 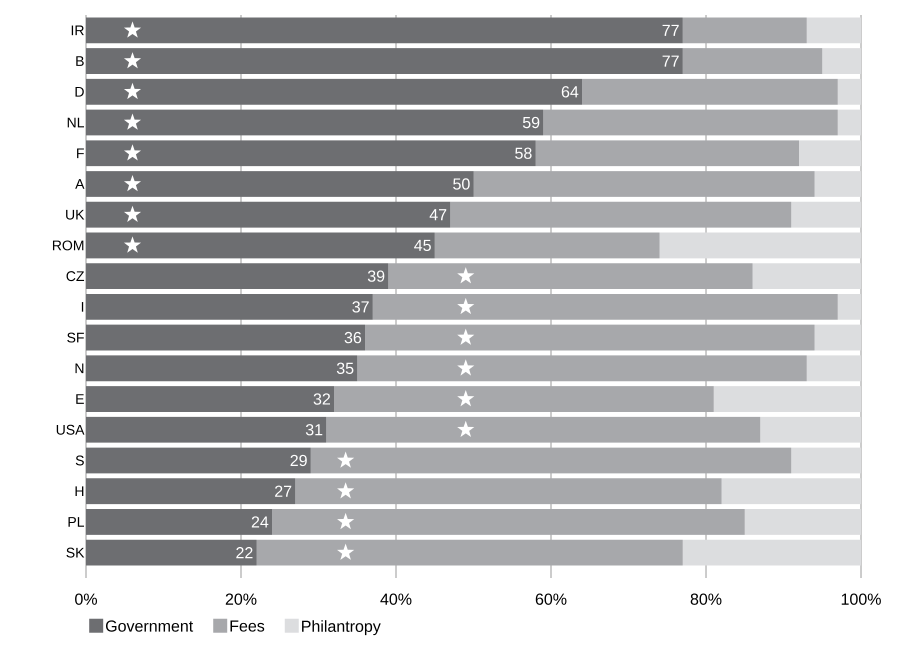 What do you see at coordinates (80, 399) in the screenshot?
I see `y-tick-label: E` at bounding box center [80, 399].